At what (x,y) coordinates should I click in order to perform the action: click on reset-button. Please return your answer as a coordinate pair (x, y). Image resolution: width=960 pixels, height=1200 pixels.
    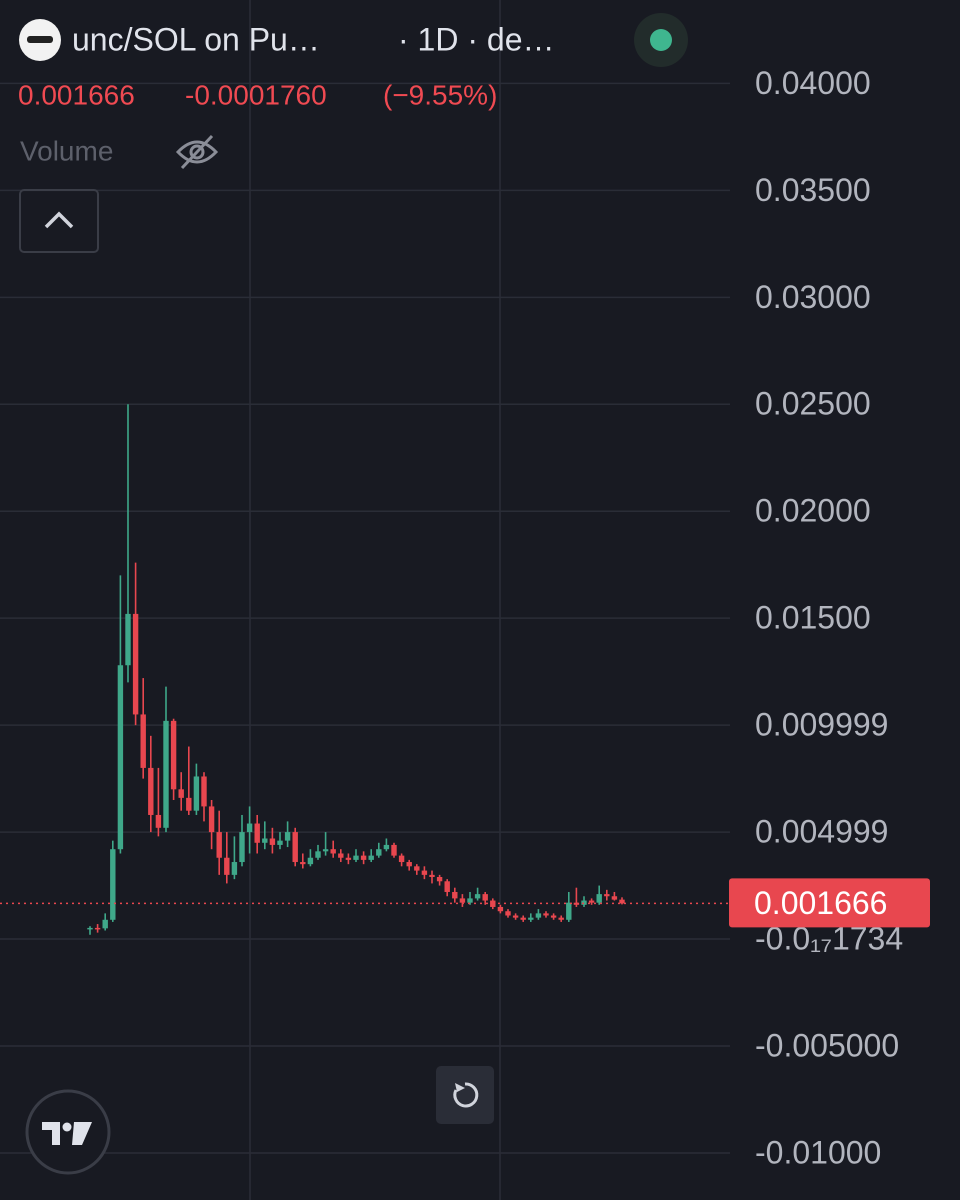
    Looking at the image, I should click on (465, 1095).